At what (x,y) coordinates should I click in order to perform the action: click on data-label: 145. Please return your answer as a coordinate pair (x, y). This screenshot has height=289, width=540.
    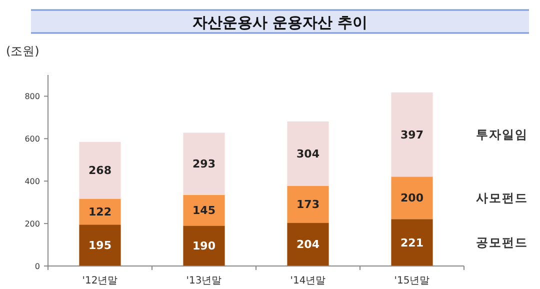
    Looking at the image, I should click on (204, 211).